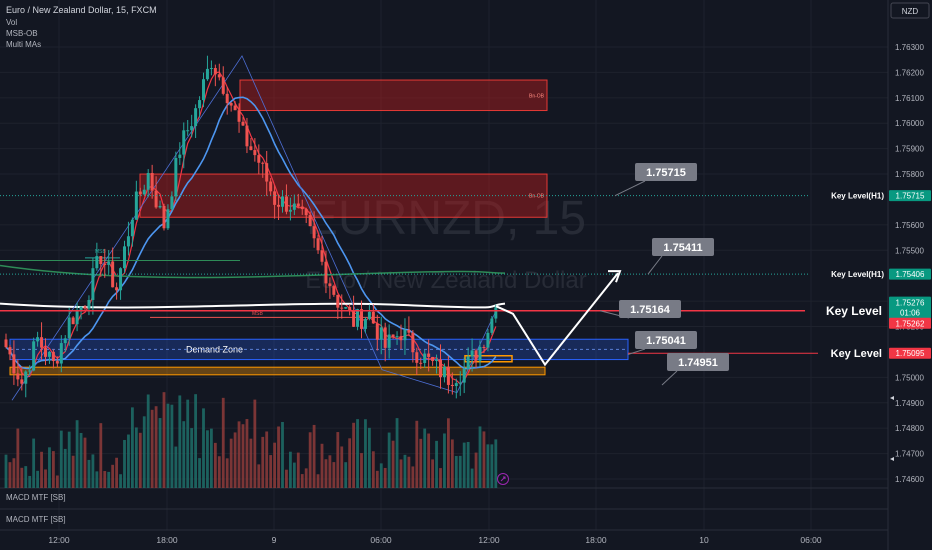 The image size is (932, 550). I want to click on indicator-multi-mas: Multi MAs, so click(23, 44).